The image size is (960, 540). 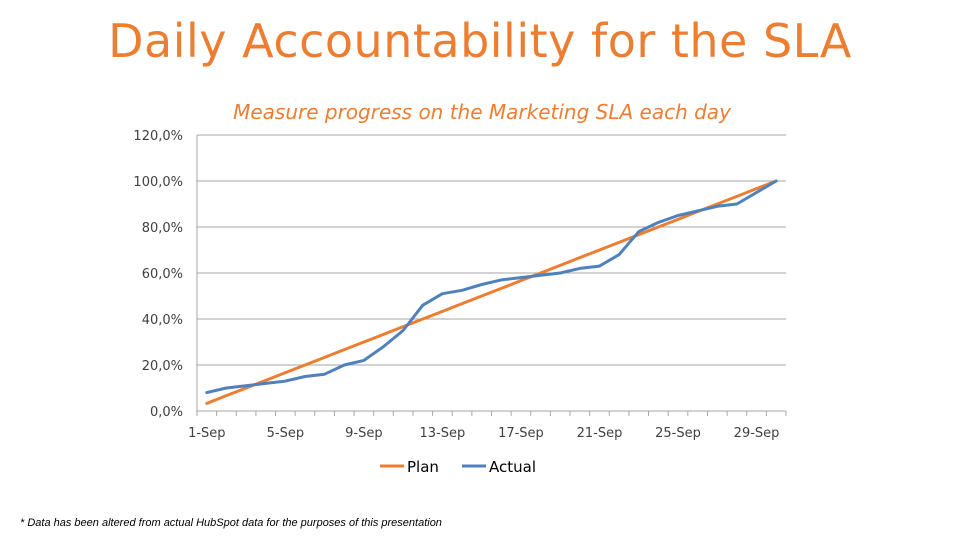 I want to click on legend: Plan Actual, so click(x=458, y=467).